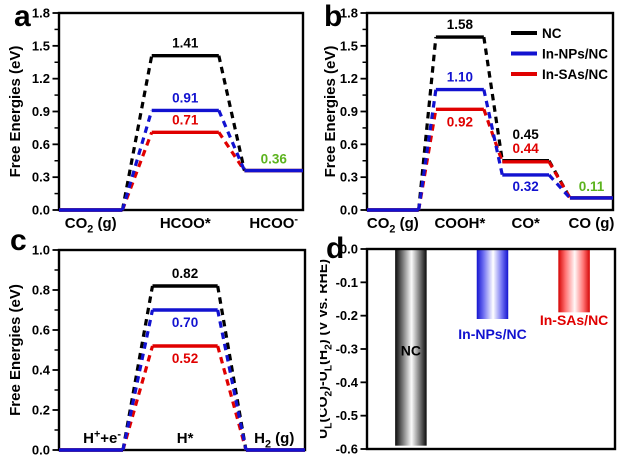 This screenshot has width=640, height=470. Describe the element at coordinates (182, 380) in the screenshot. I see `panel-c-series-In-NPs/NC` at that location.